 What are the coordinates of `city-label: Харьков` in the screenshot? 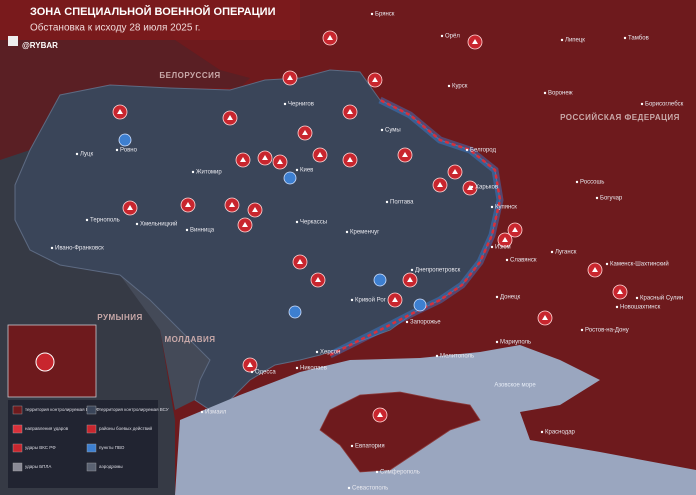 It's located at (486, 188).